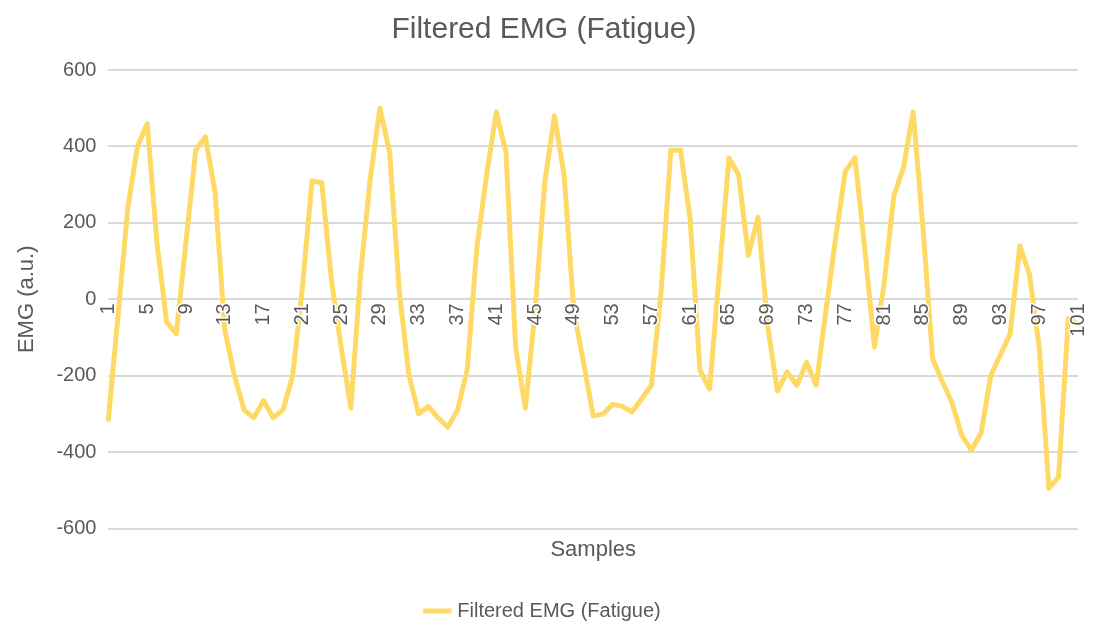 The image size is (1102, 639). I want to click on x-tick-label: 61, so click(688, 314).